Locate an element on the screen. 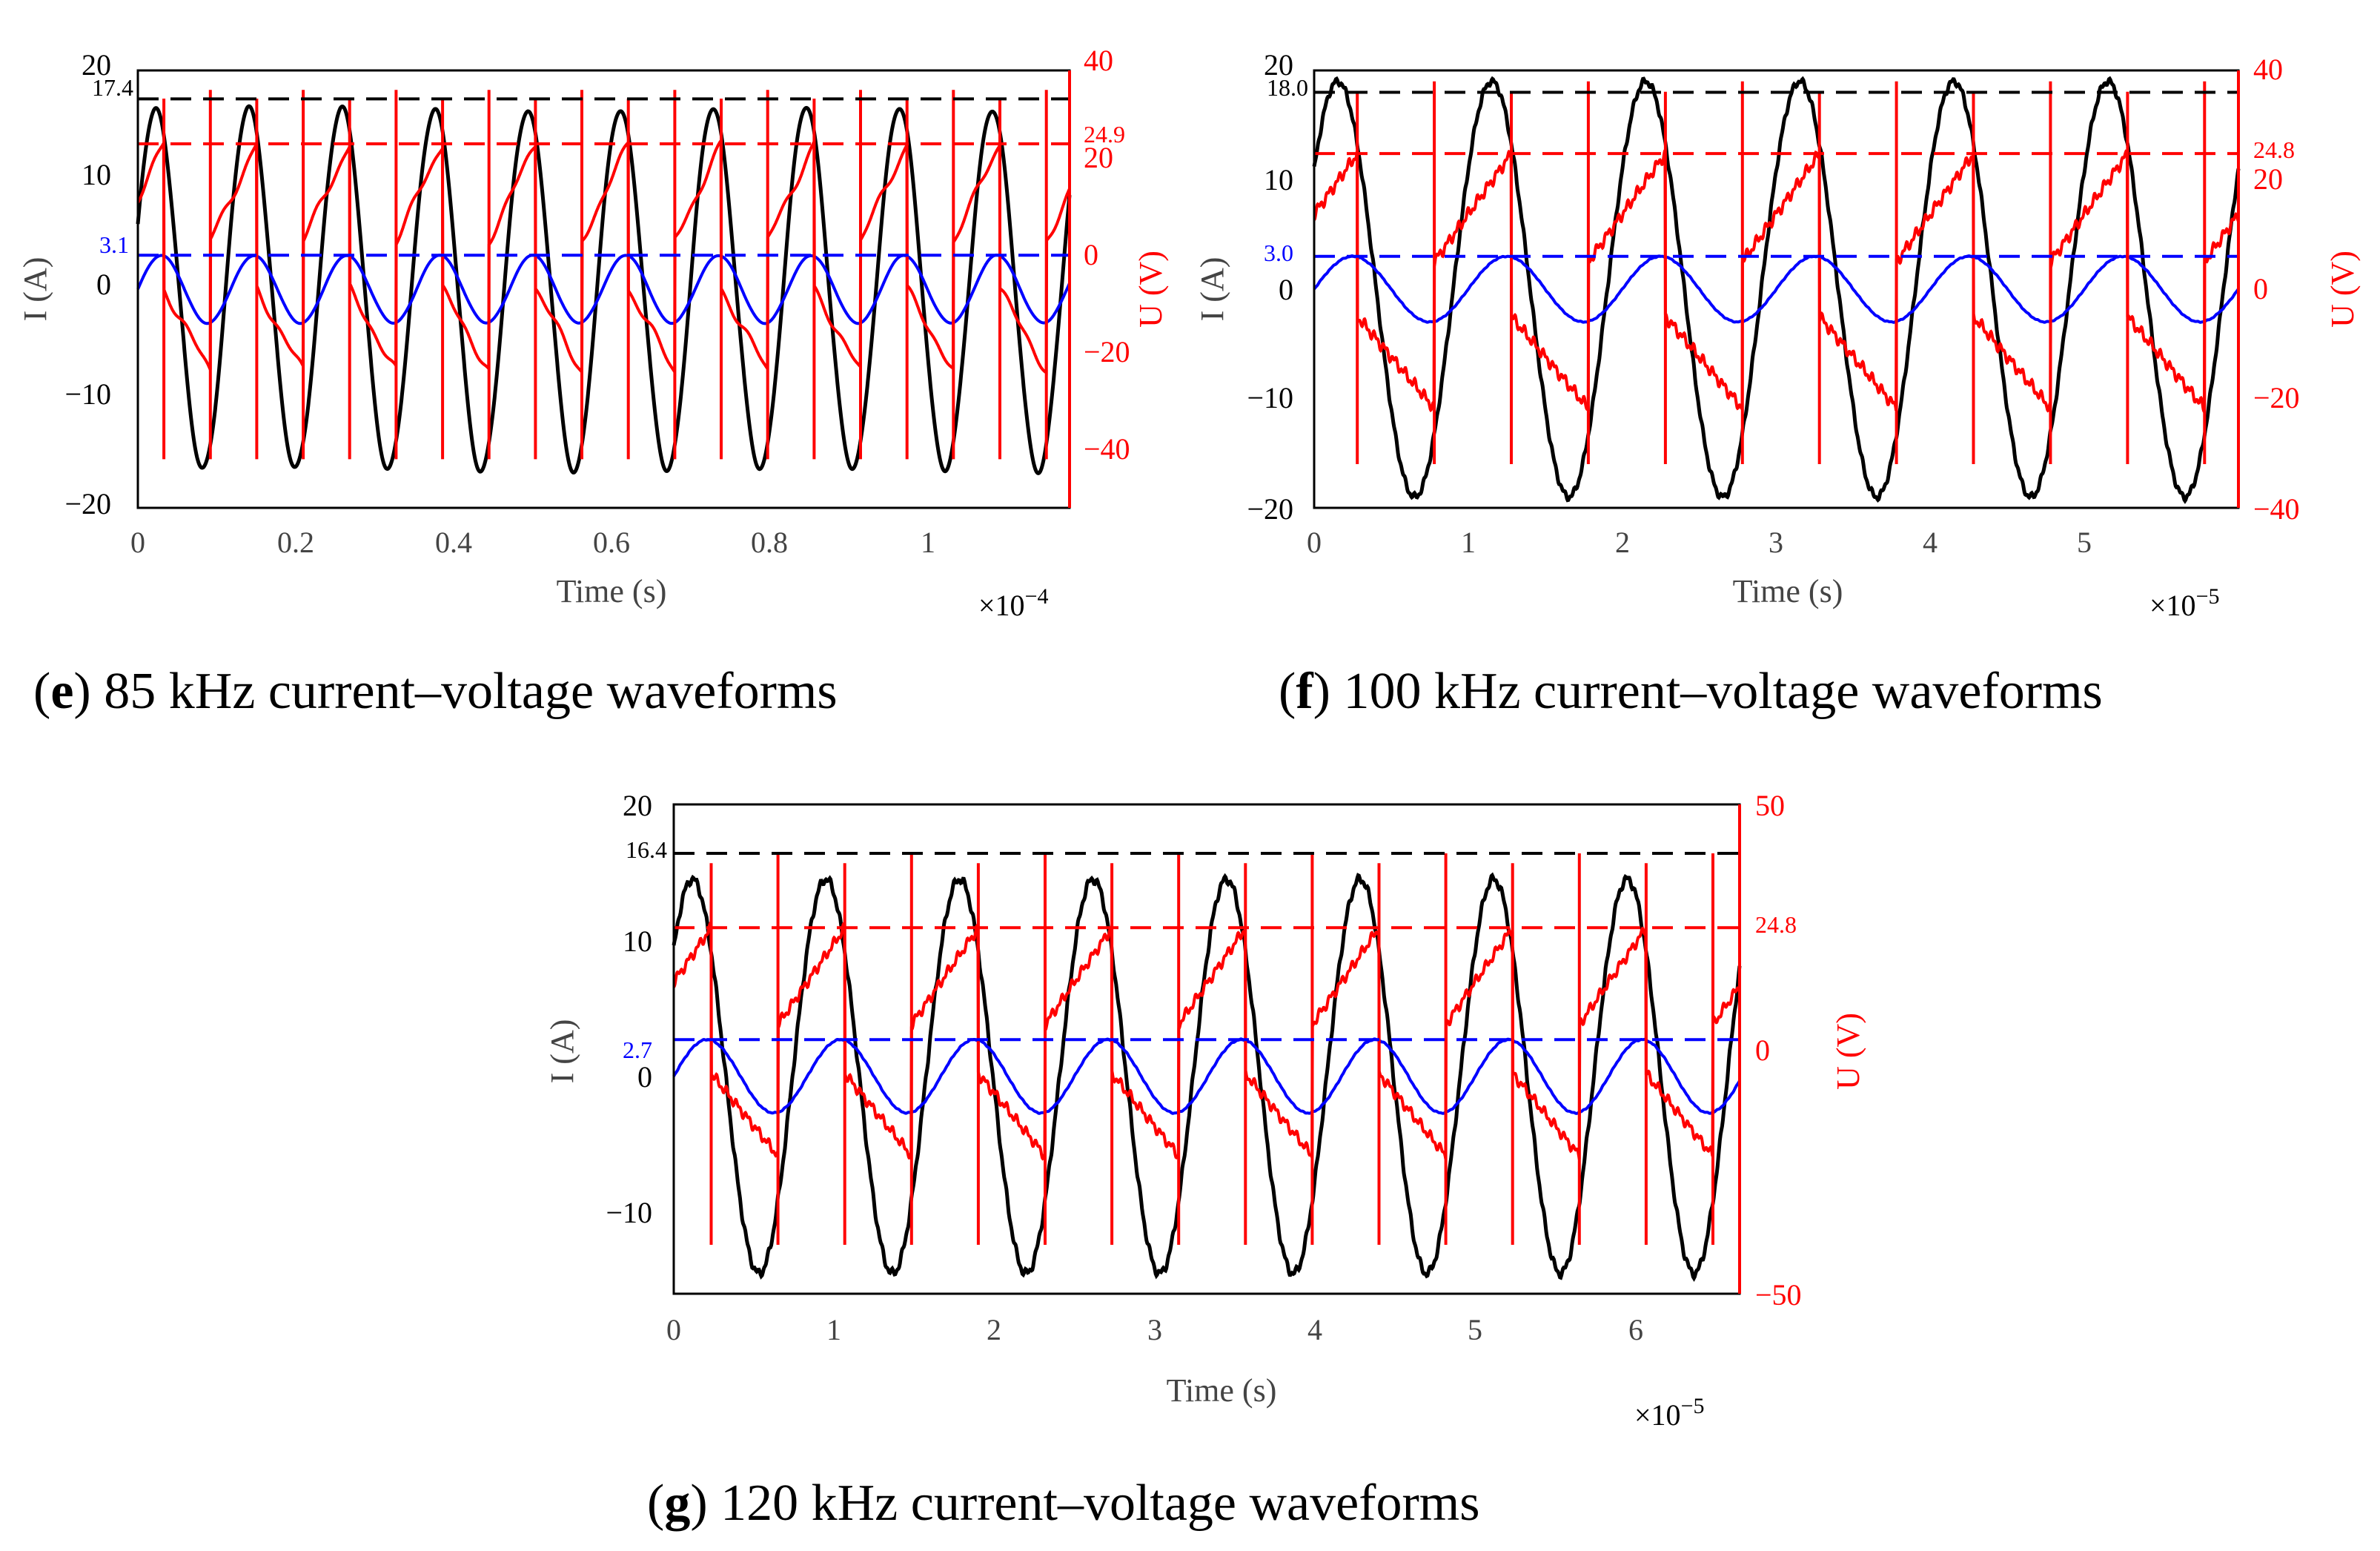  y-right-label-e: U (V) is located at coordinates (1151, 289).